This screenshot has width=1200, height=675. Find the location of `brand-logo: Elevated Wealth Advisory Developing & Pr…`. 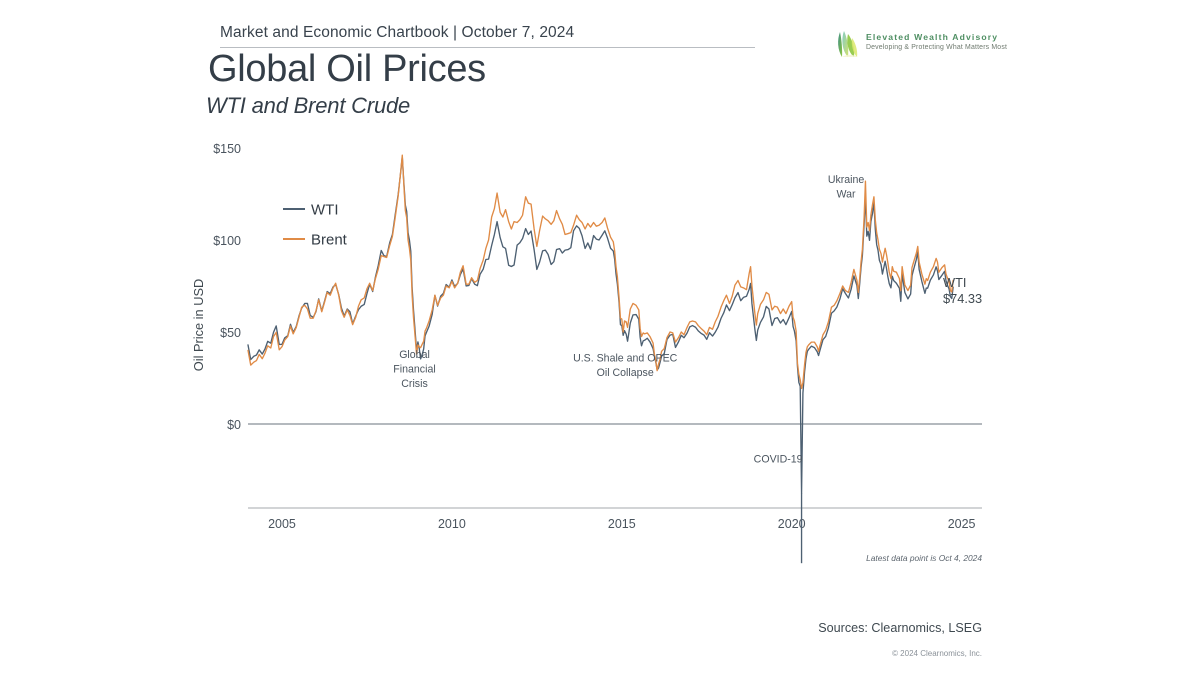

brand-logo: Elevated Wealth Advisory Developing & Pr… is located at coordinates (921, 45).